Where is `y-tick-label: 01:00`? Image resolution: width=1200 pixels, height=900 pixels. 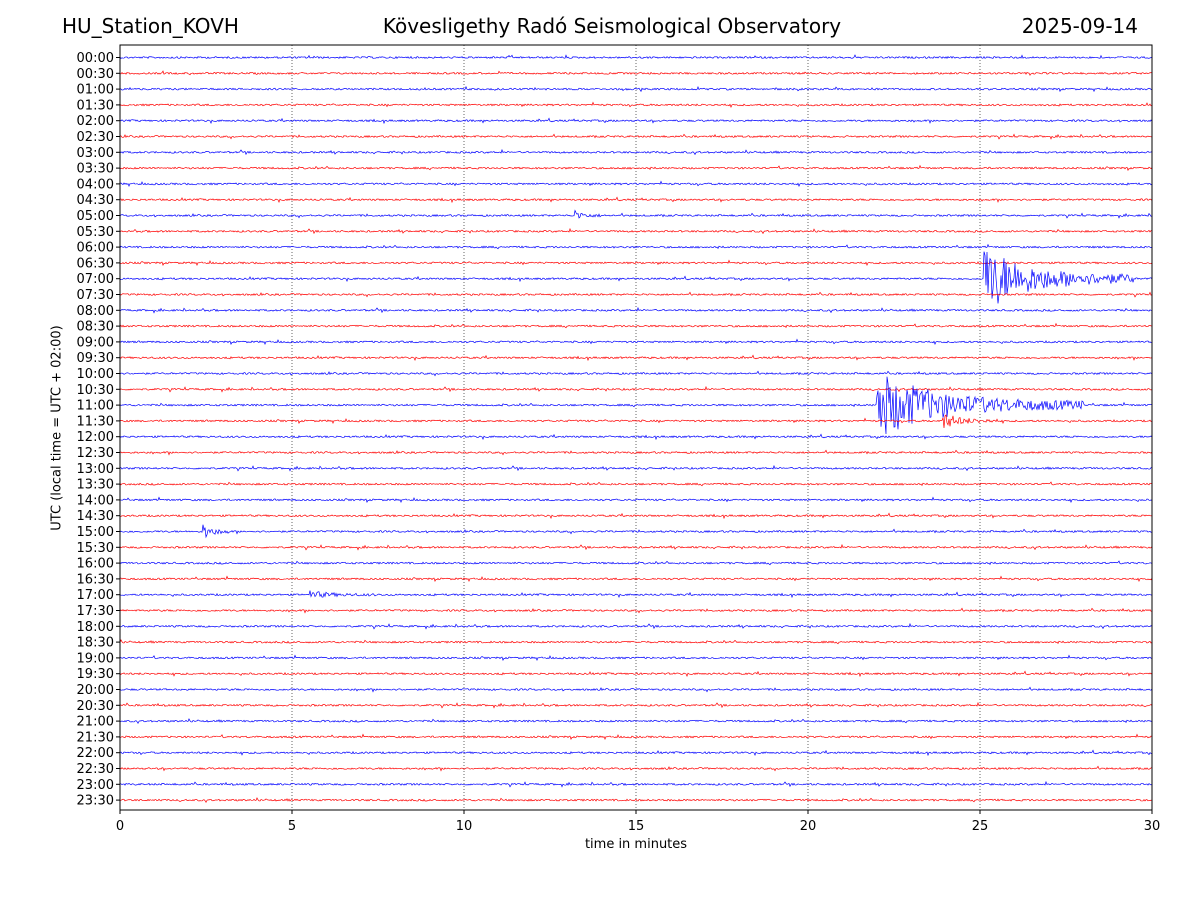
y-tick-label: 01:00 is located at coordinates (95, 90).